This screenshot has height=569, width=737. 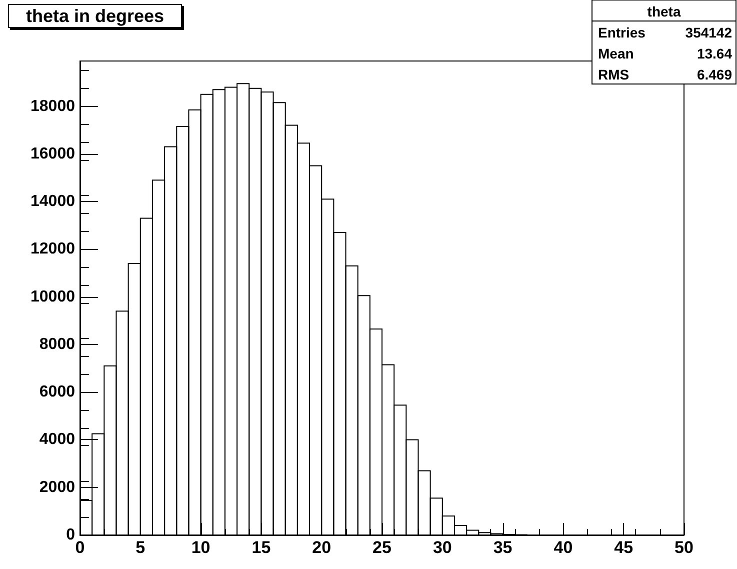 I want to click on x-tick-label: 40, so click(x=563, y=547).